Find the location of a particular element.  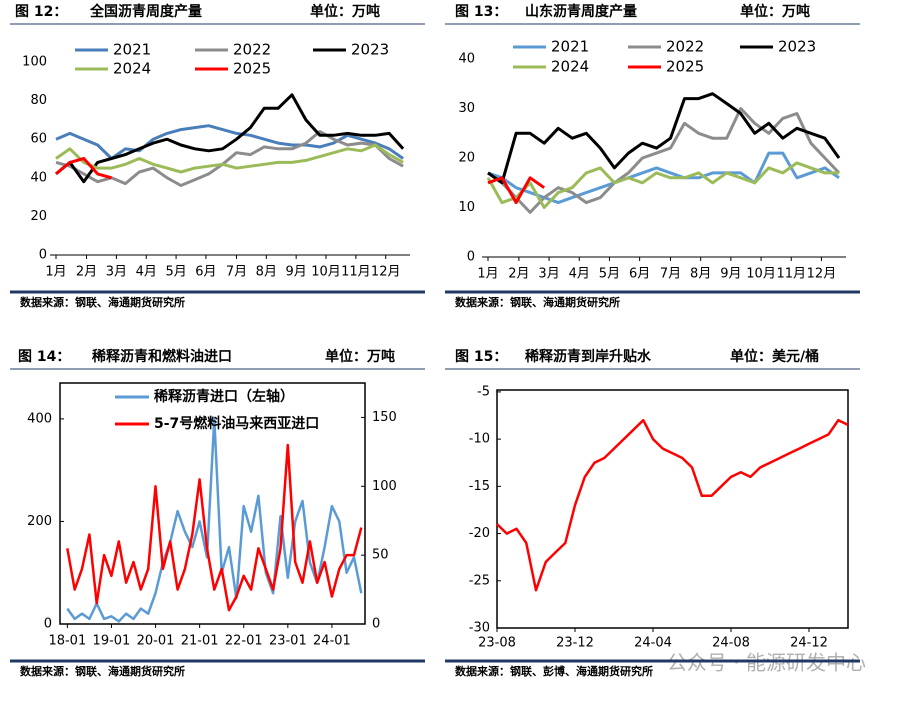

figure-label: 图 15： is located at coordinates (481, 357).